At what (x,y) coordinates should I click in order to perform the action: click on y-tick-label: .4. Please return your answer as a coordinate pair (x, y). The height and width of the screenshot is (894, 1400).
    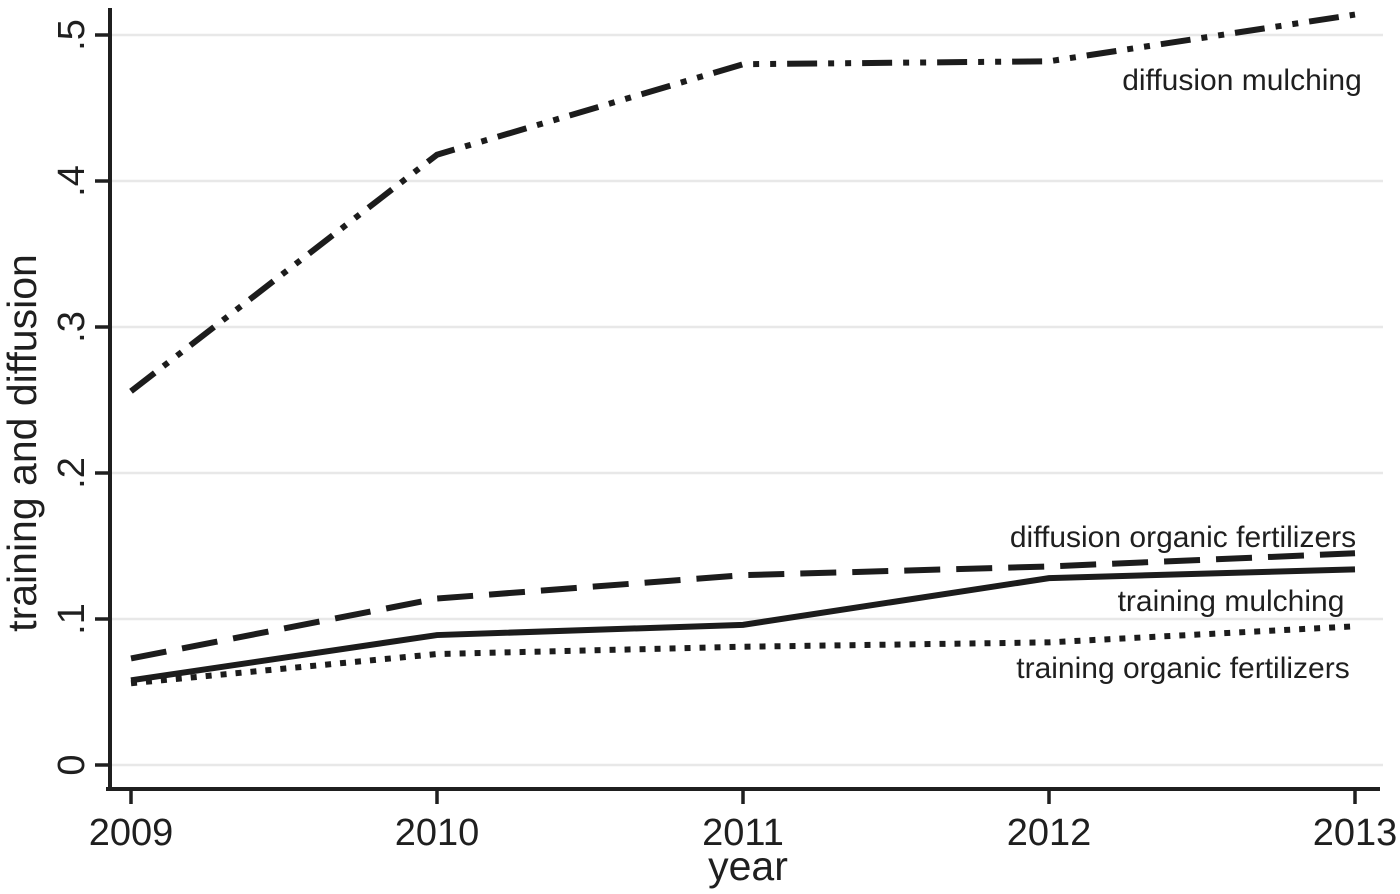
    Looking at the image, I should click on (72, 181).